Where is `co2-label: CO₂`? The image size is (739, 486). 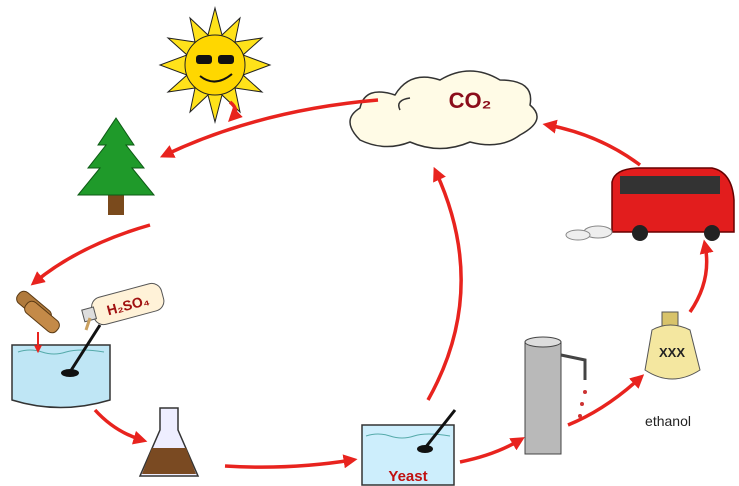 co2-label: CO₂ is located at coordinates (470, 100).